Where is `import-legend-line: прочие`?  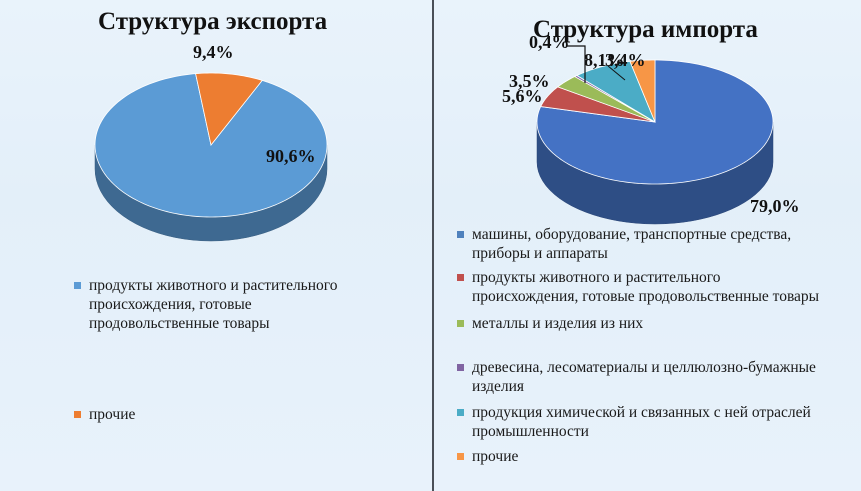 import-legend-line: прочие is located at coordinates (495, 456).